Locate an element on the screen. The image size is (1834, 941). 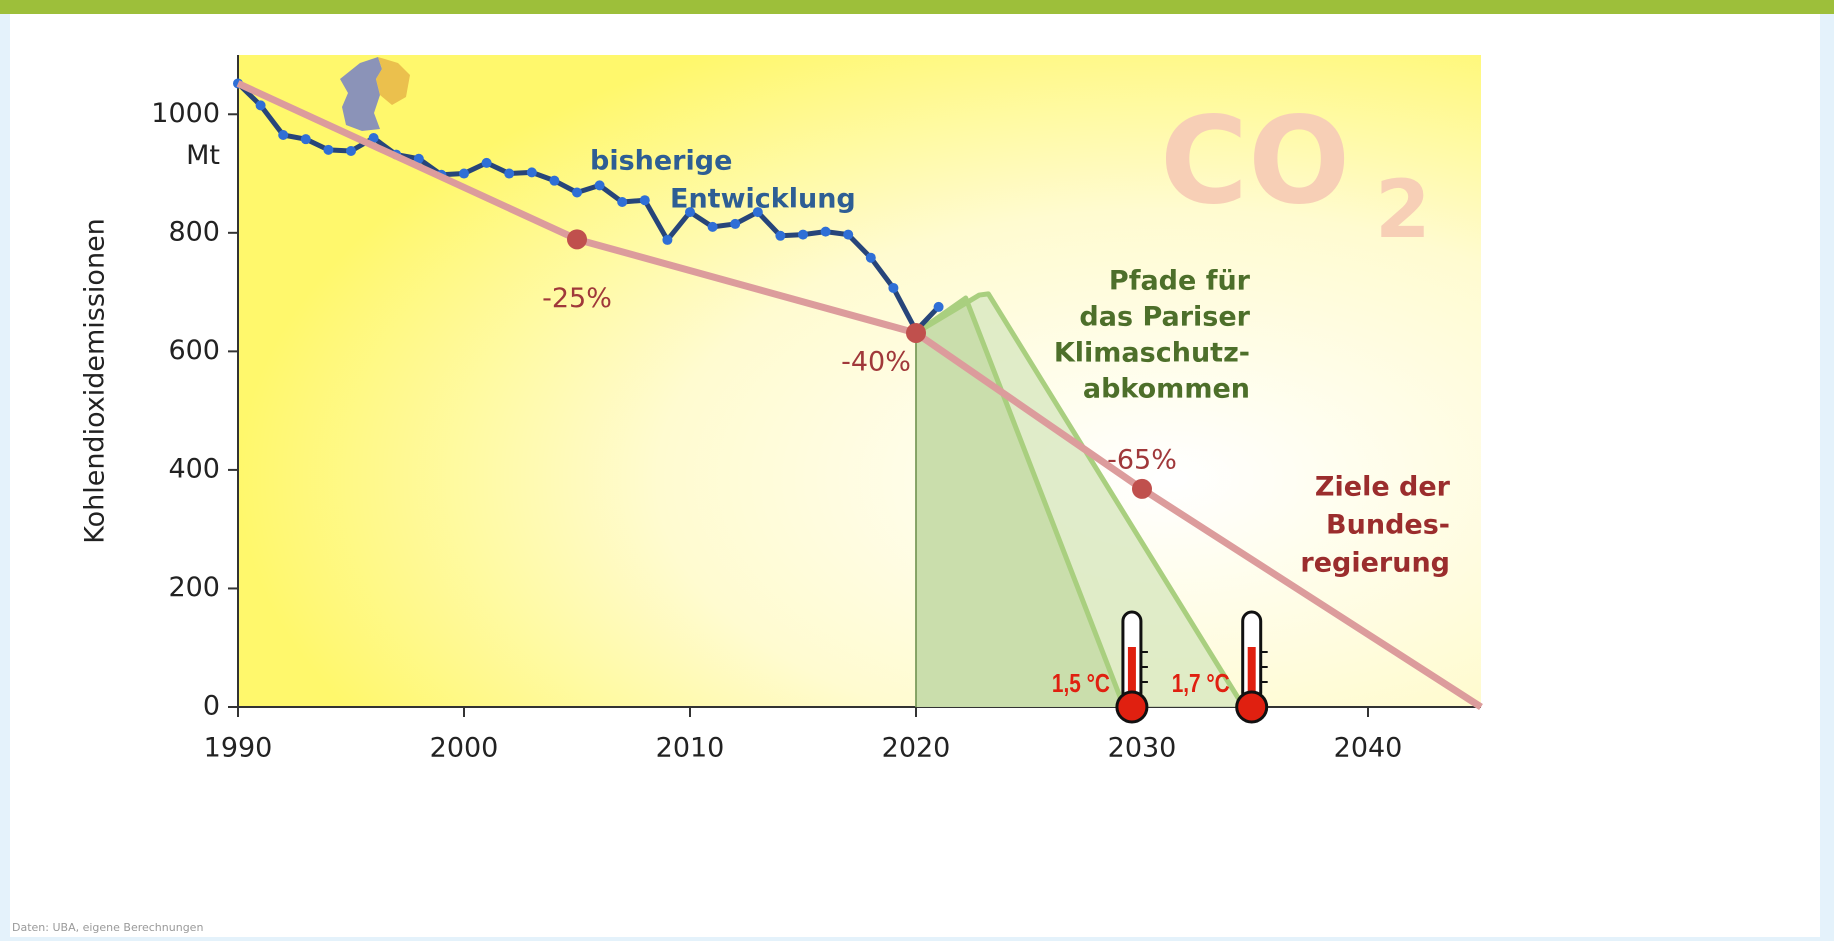
y-tick-label: 200 is located at coordinates (194, 587).